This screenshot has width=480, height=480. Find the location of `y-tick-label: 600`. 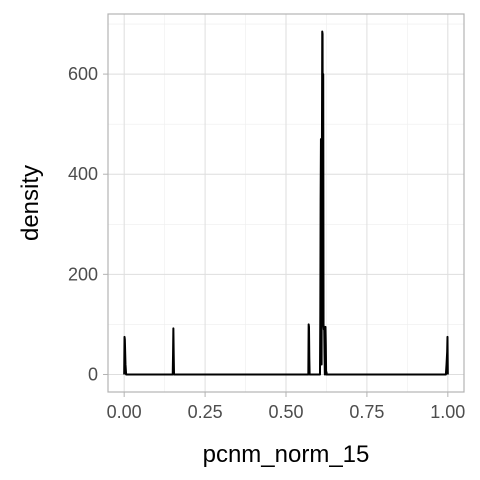

y-tick-label: 600 is located at coordinates (83, 74).